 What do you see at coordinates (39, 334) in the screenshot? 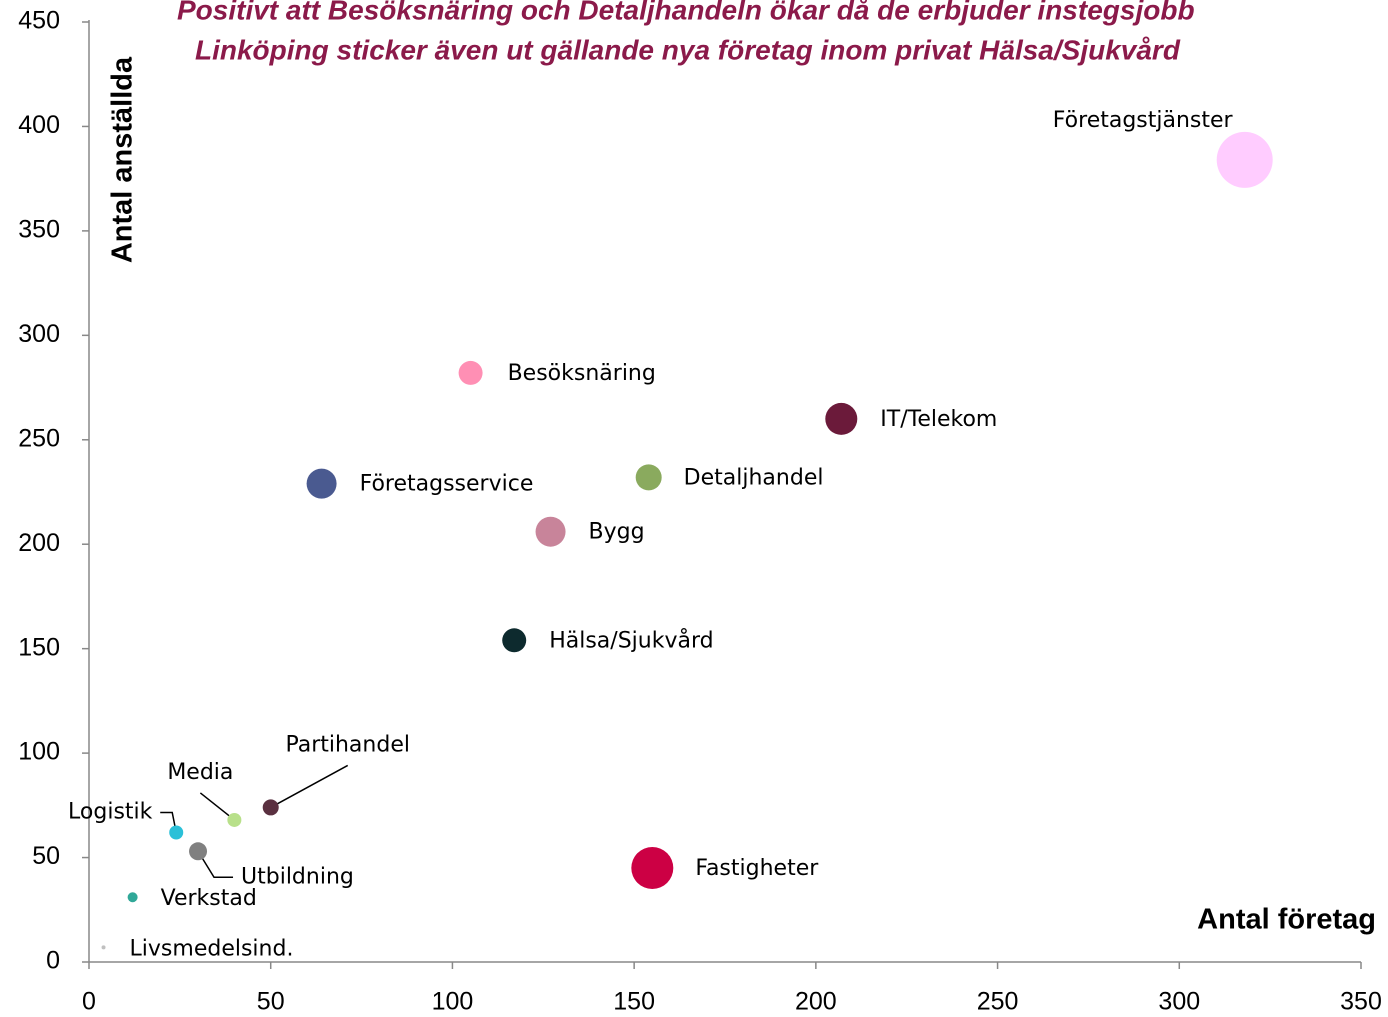
I see `y-tick-label: 300` at bounding box center [39, 334].